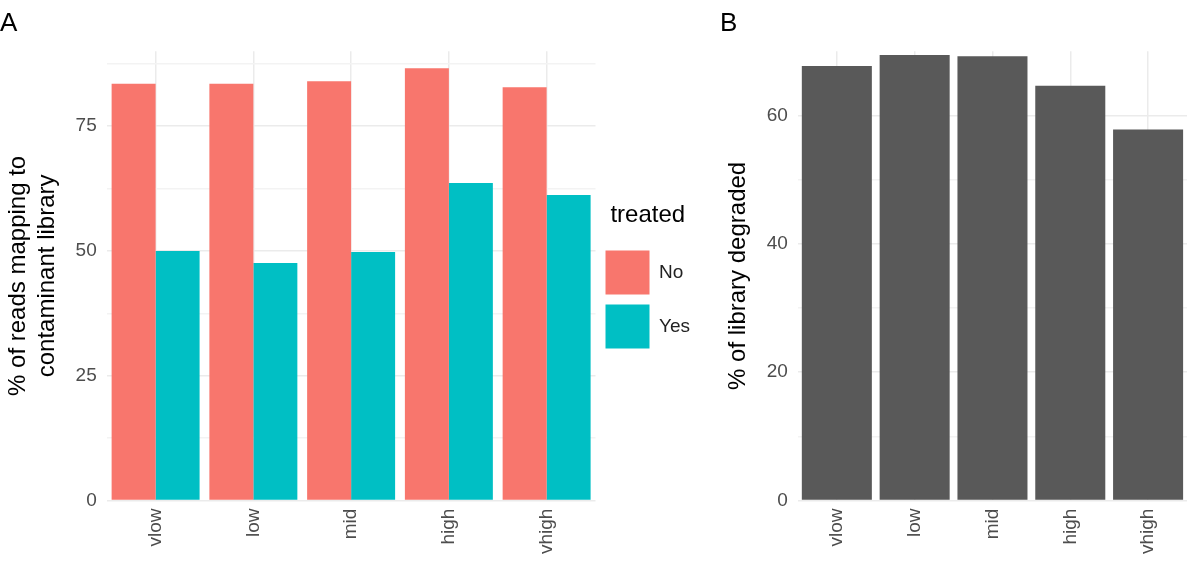  I want to click on y-tick-label: 75, so click(86, 125).